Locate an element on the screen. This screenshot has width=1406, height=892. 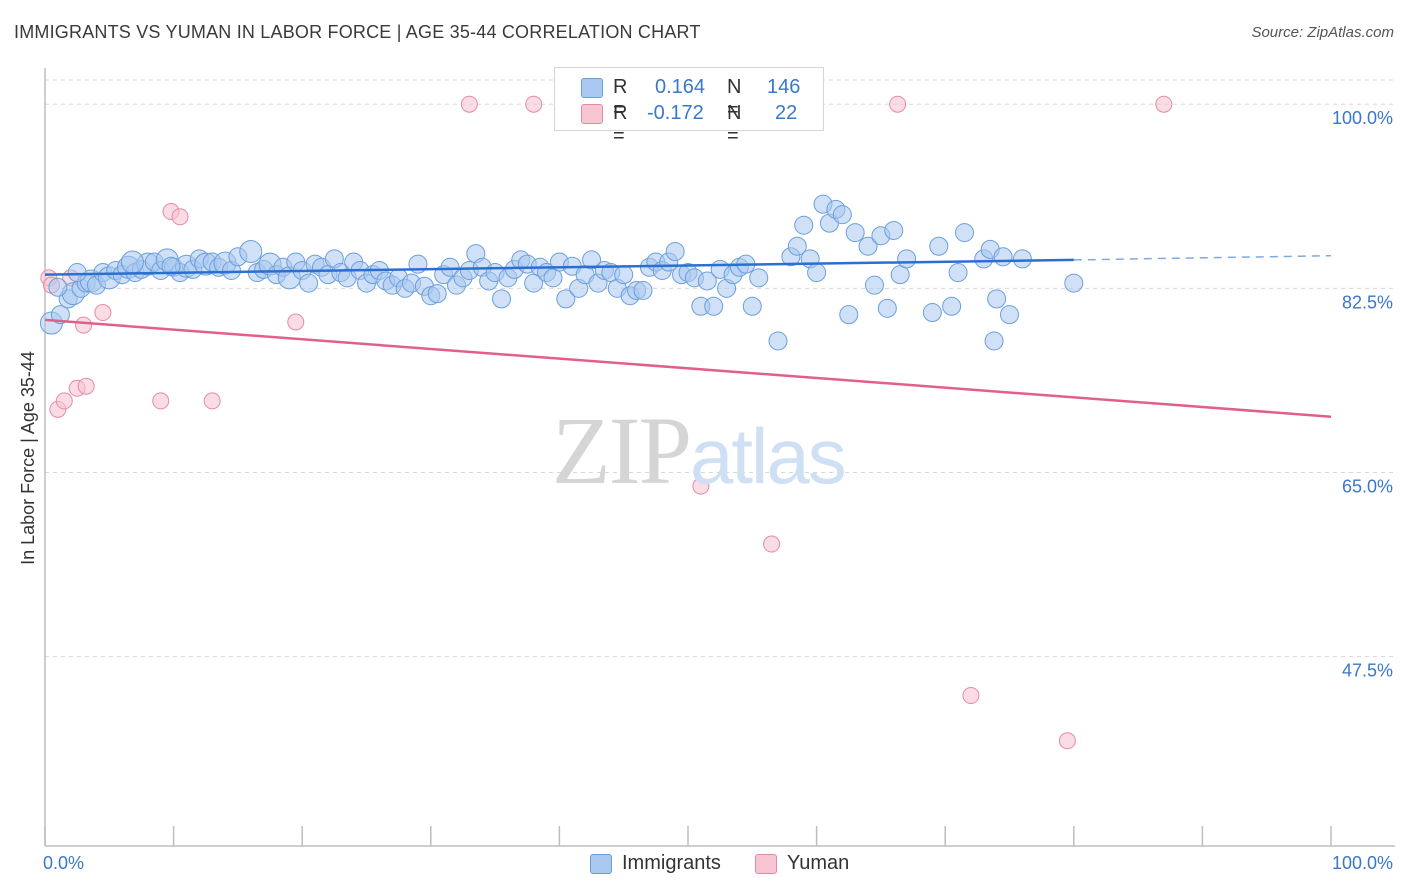
watermark-zip: ZIP is located at coordinates (622, 450).